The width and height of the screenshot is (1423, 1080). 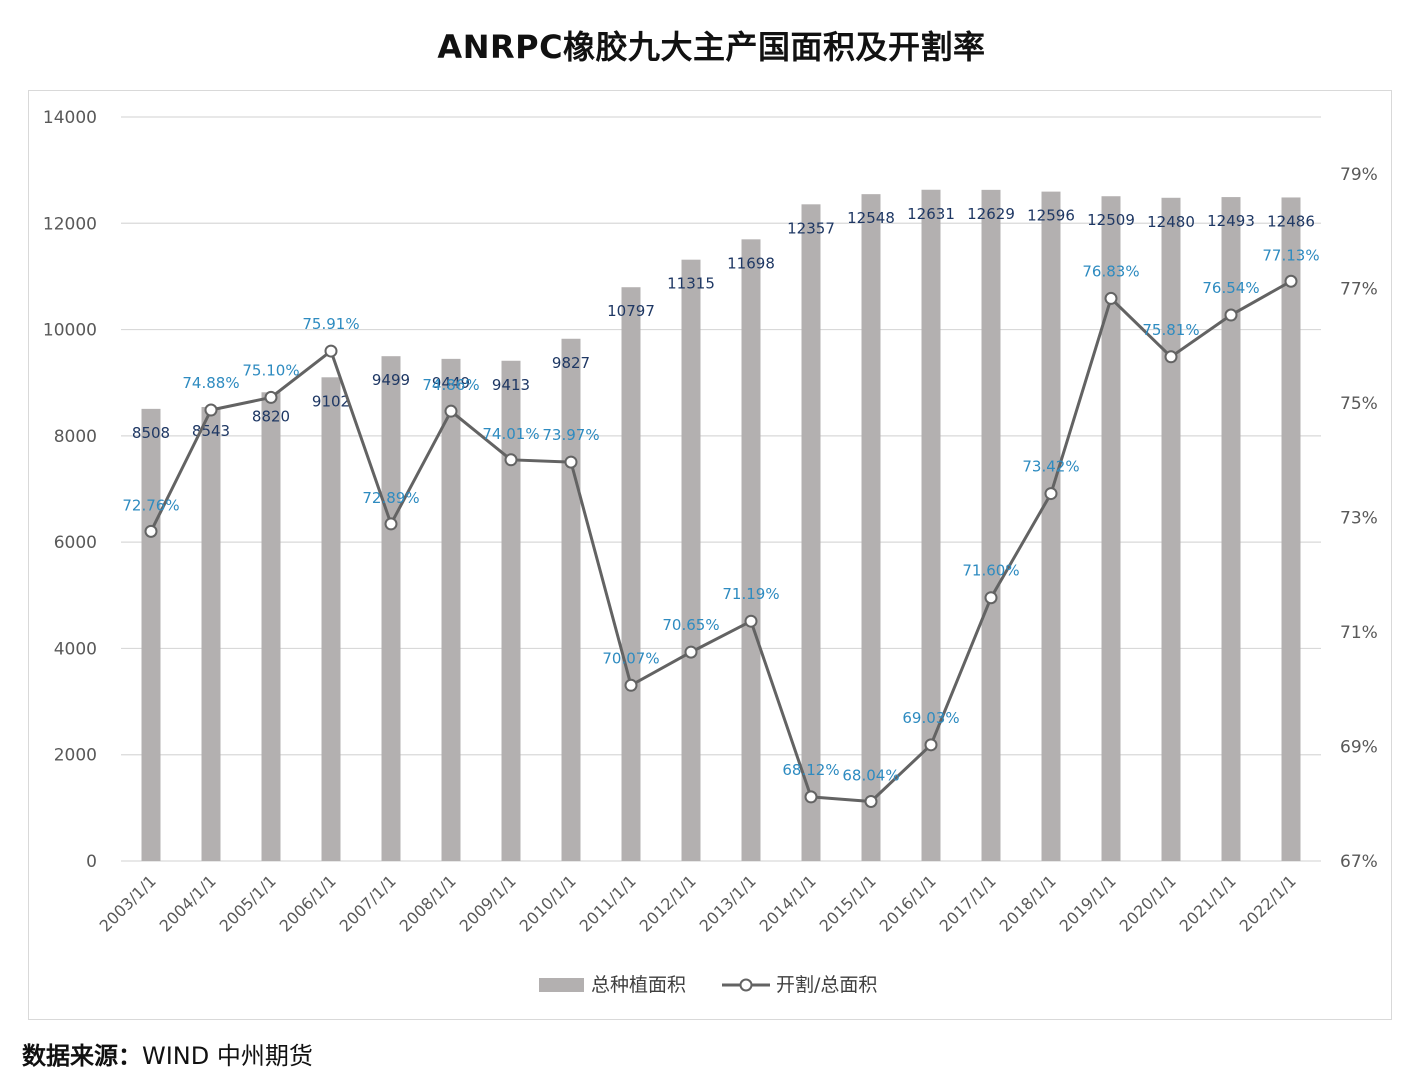 I want to click on rate-value-label: 75.10%, so click(x=270, y=370).